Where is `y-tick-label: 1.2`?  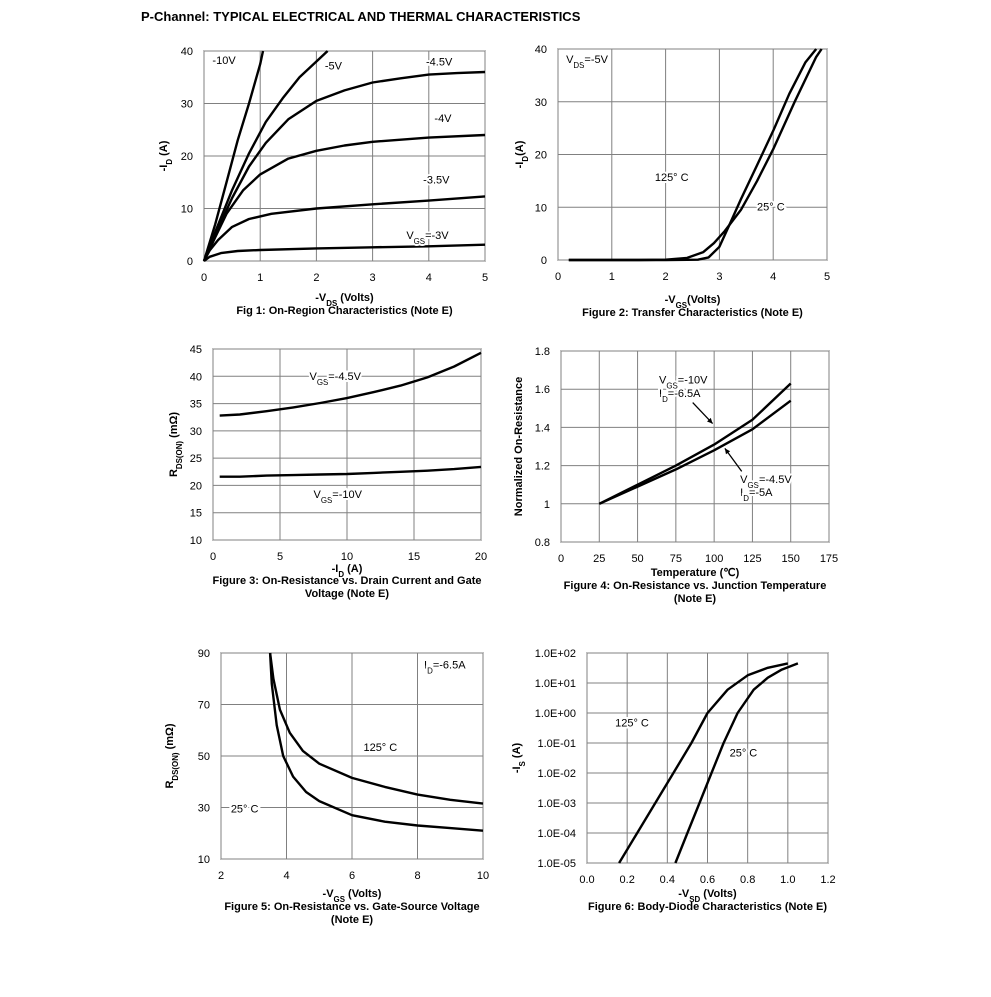
y-tick-label: 1.2 is located at coordinates (542, 467).